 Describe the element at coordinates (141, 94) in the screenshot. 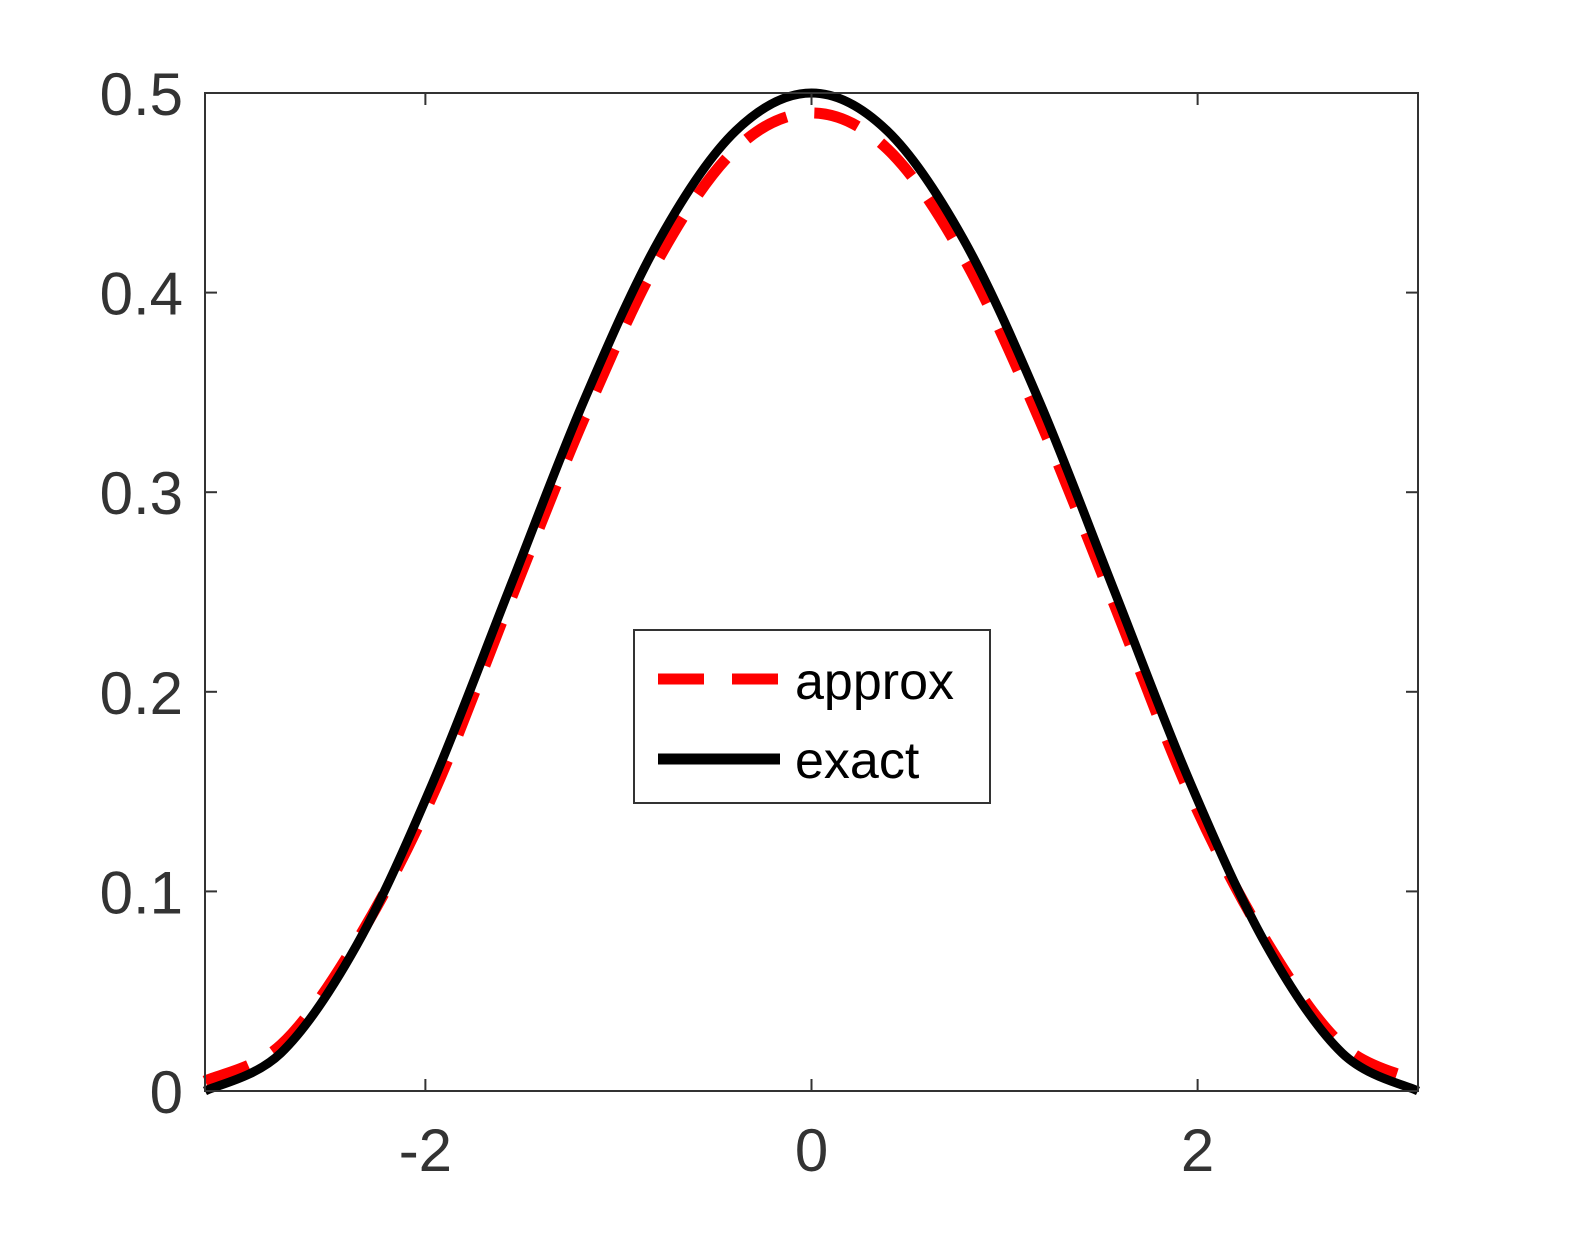

I see `y-tick-label: 0.5` at that location.